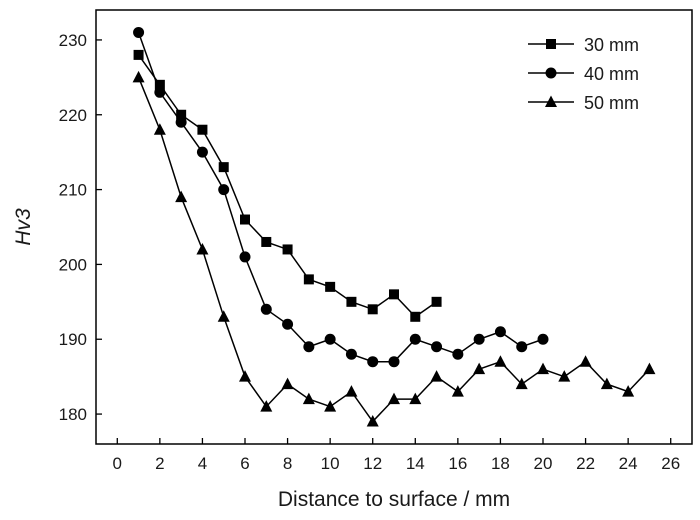  Describe the element at coordinates (611, 74) in the screenshot. I see `legend-label: 40 mm` at that location.